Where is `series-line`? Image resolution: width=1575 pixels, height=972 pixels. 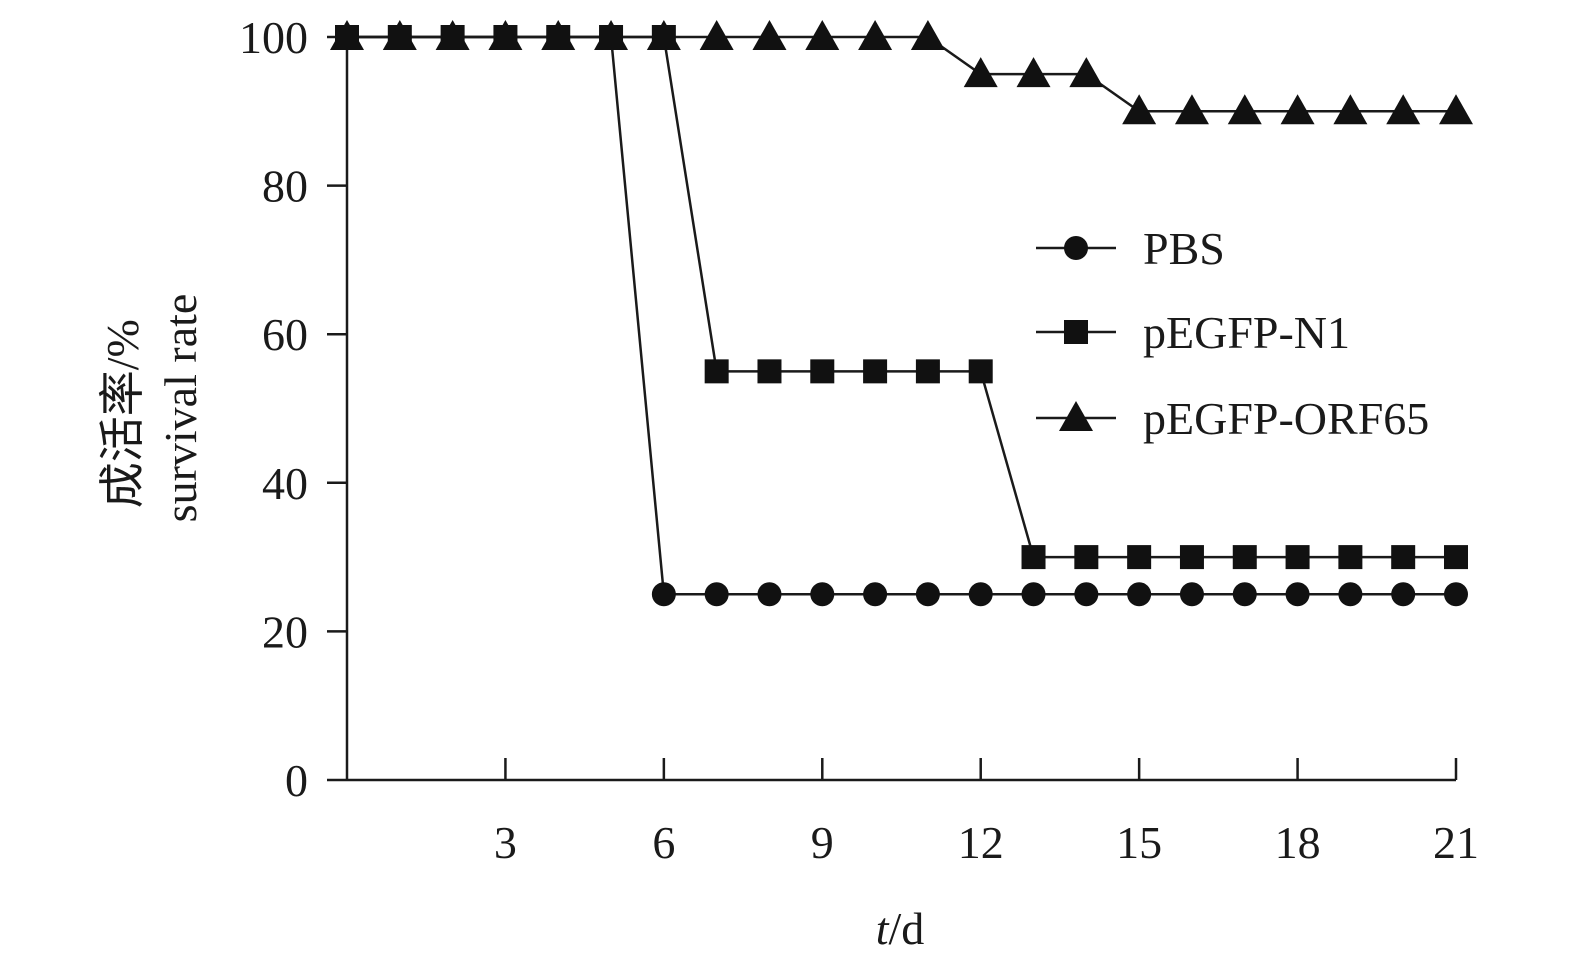
series-line is located at coordinates (901, 74).